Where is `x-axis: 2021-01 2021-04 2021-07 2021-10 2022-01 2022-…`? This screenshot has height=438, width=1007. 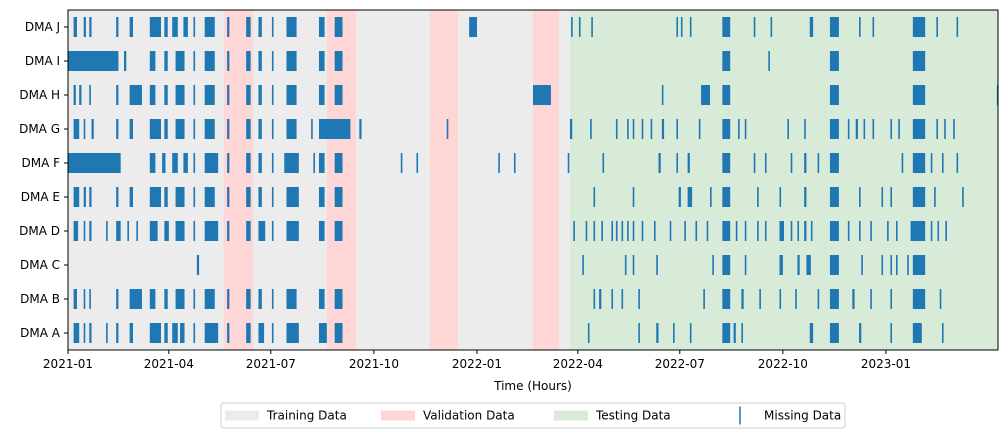
x-axis: 2021-01 2021-04 2021-07 2021-10 2022-01 2022-… is located at coordinates (477, 360).